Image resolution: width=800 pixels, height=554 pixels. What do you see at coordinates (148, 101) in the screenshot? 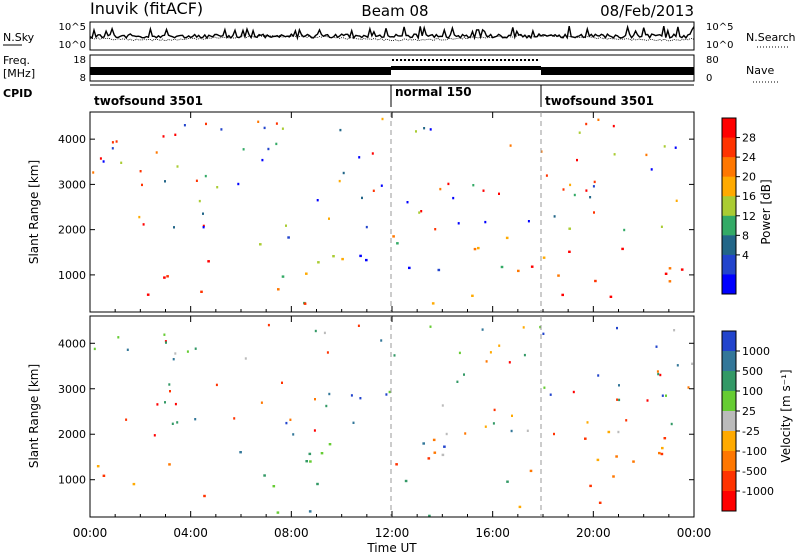
I see `cpid-segment-1: twofsound 3501` at bounding box center [148, 101].